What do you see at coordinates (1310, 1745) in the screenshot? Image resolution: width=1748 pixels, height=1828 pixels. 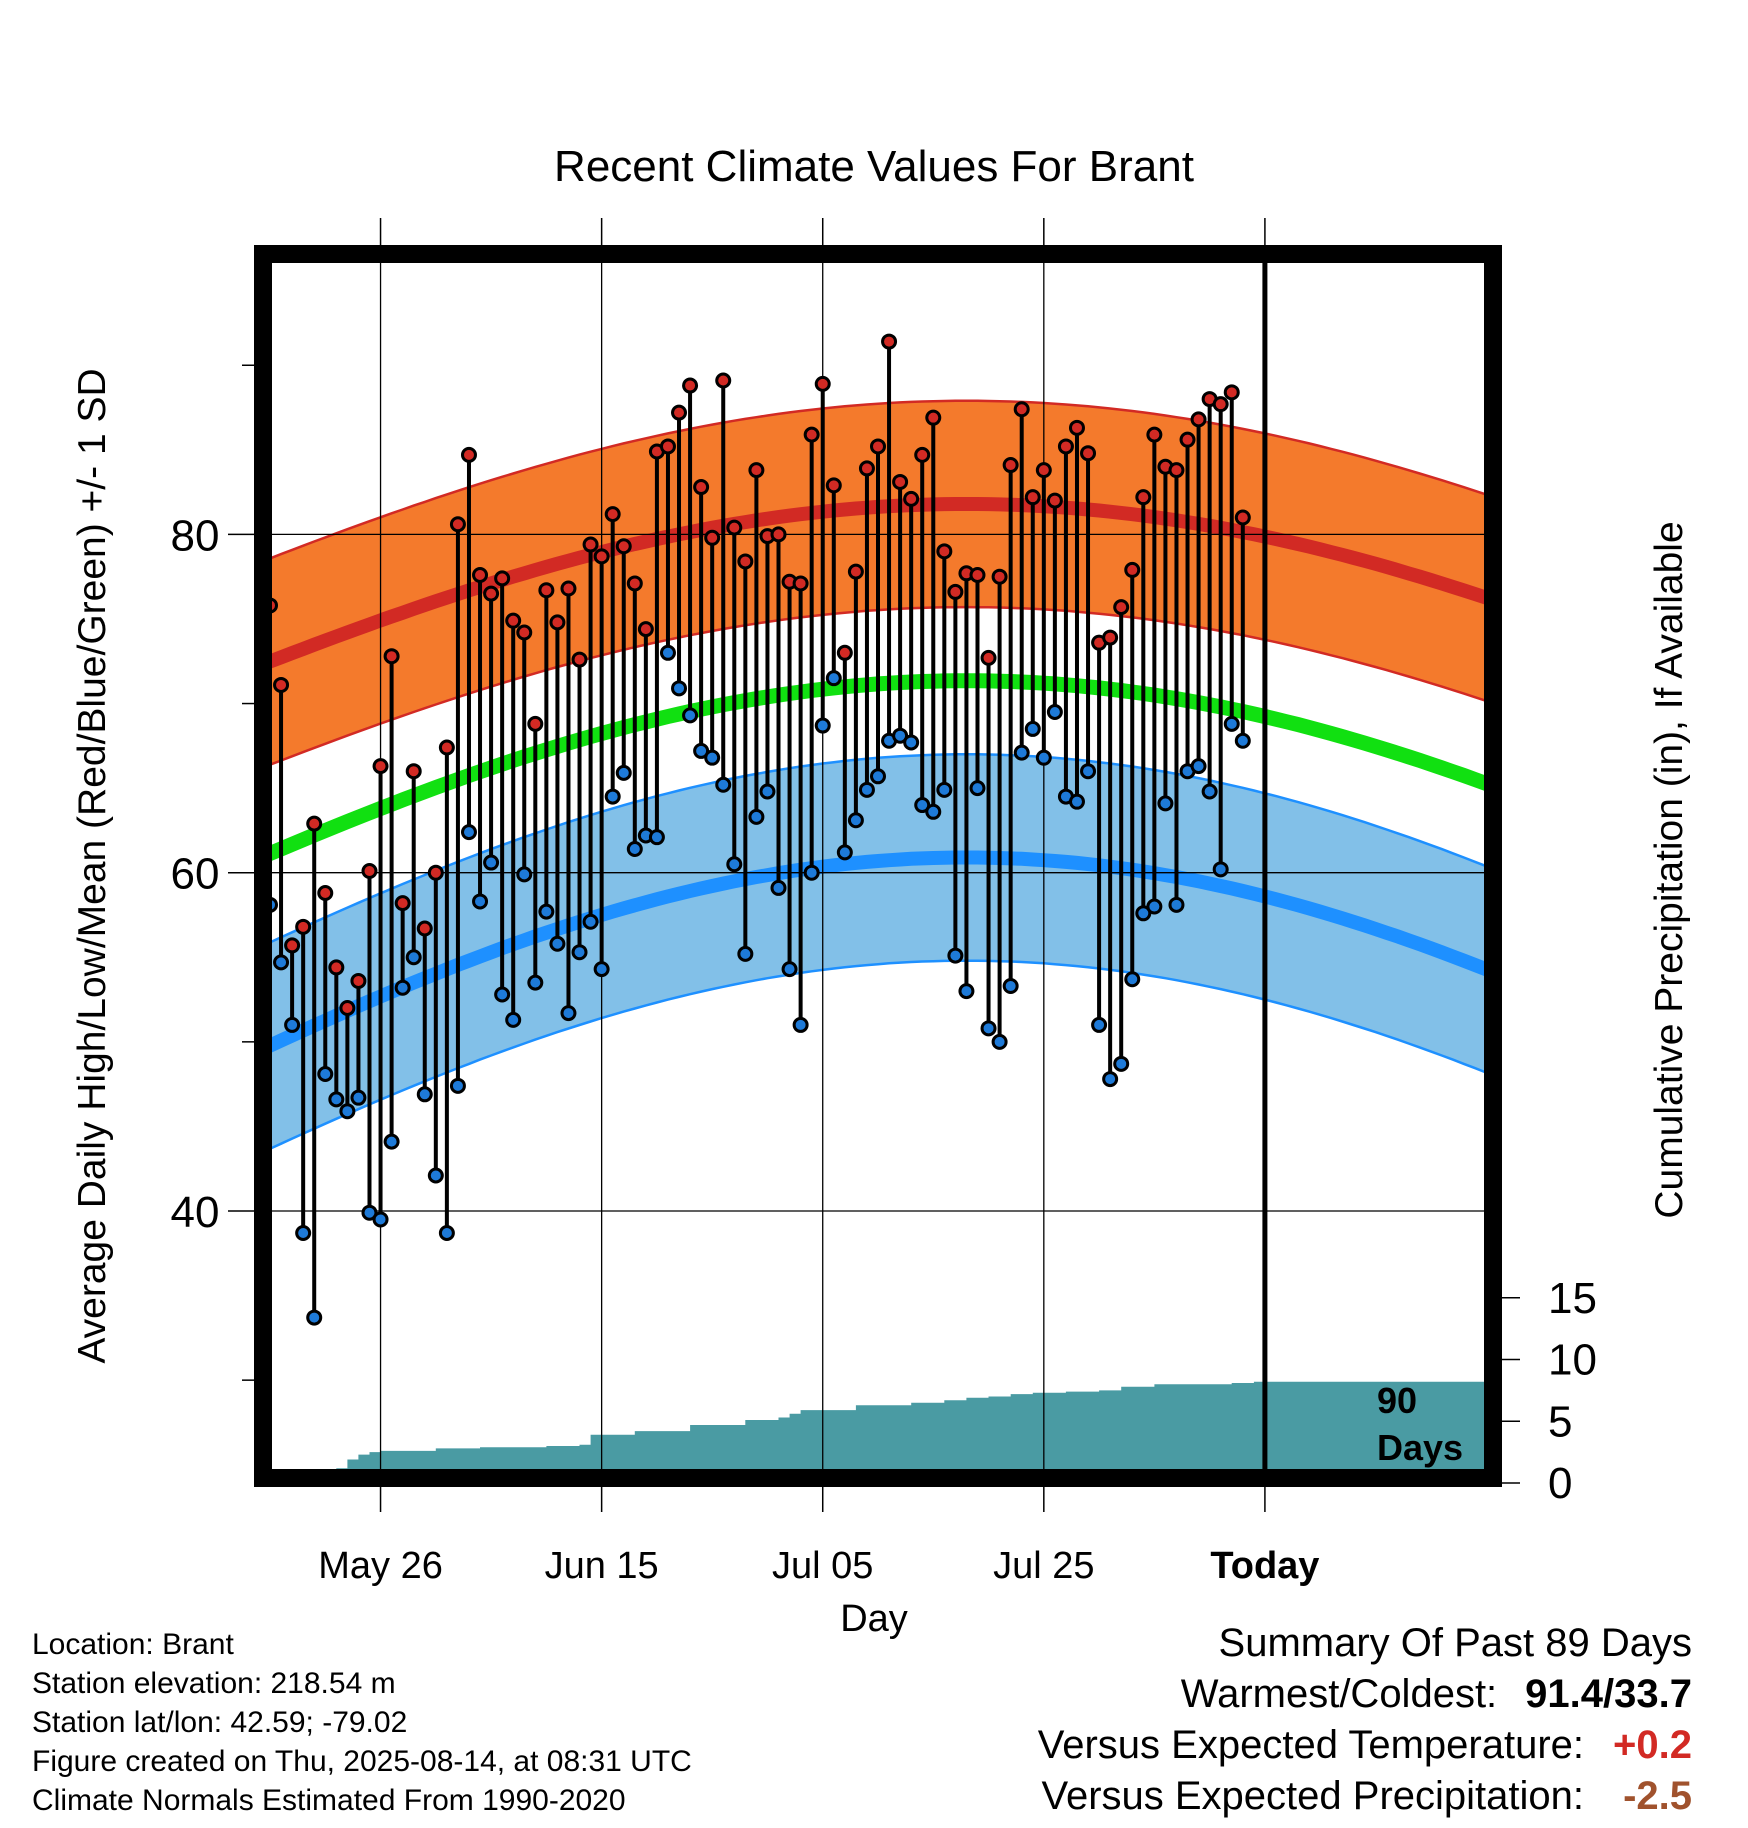 I see `temp-anomaly-label: Versus Expected Temperature:` at bounding box center [1310, 1745].